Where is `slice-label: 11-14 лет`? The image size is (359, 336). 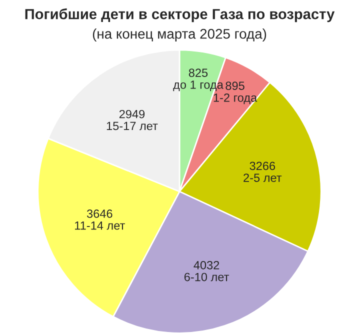
slice-label: 11-14 лет is located at coordinates (100, 225).